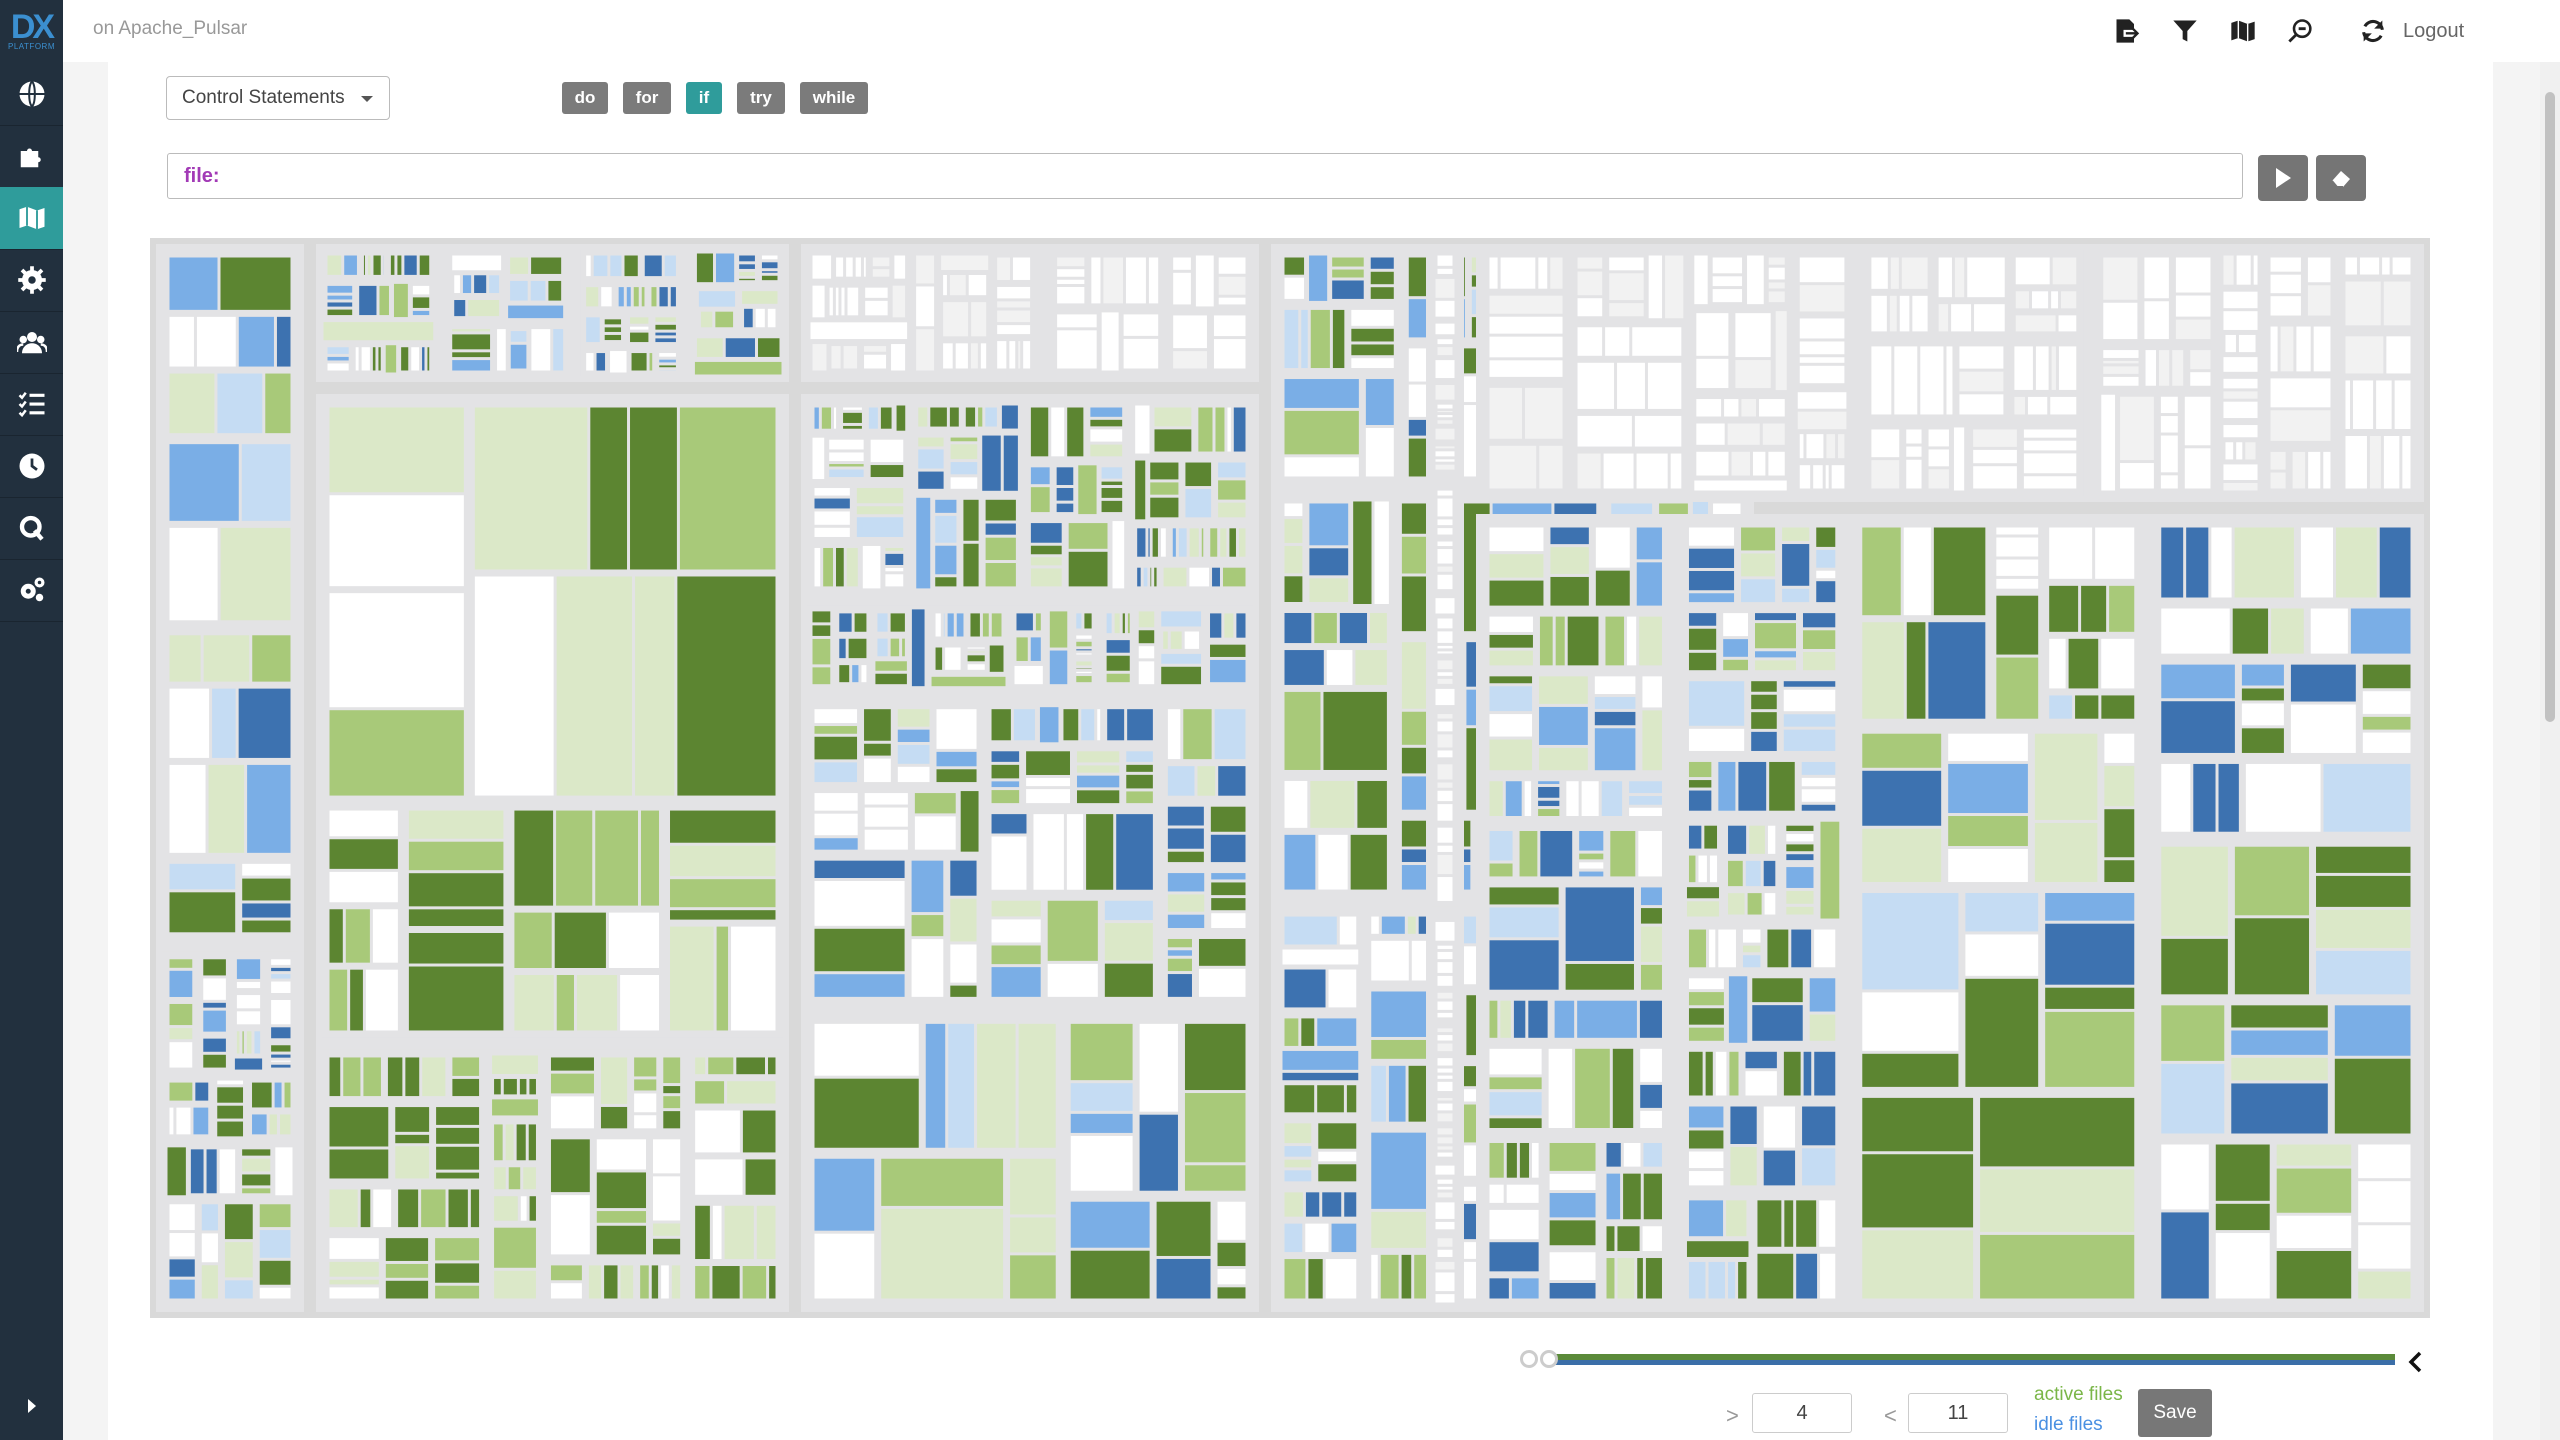 The image size is (2560, 1440). What do you see at coordinates (2127, 31) in the screenshot?
I see `export-icon` at bounding box center [2127, 31].